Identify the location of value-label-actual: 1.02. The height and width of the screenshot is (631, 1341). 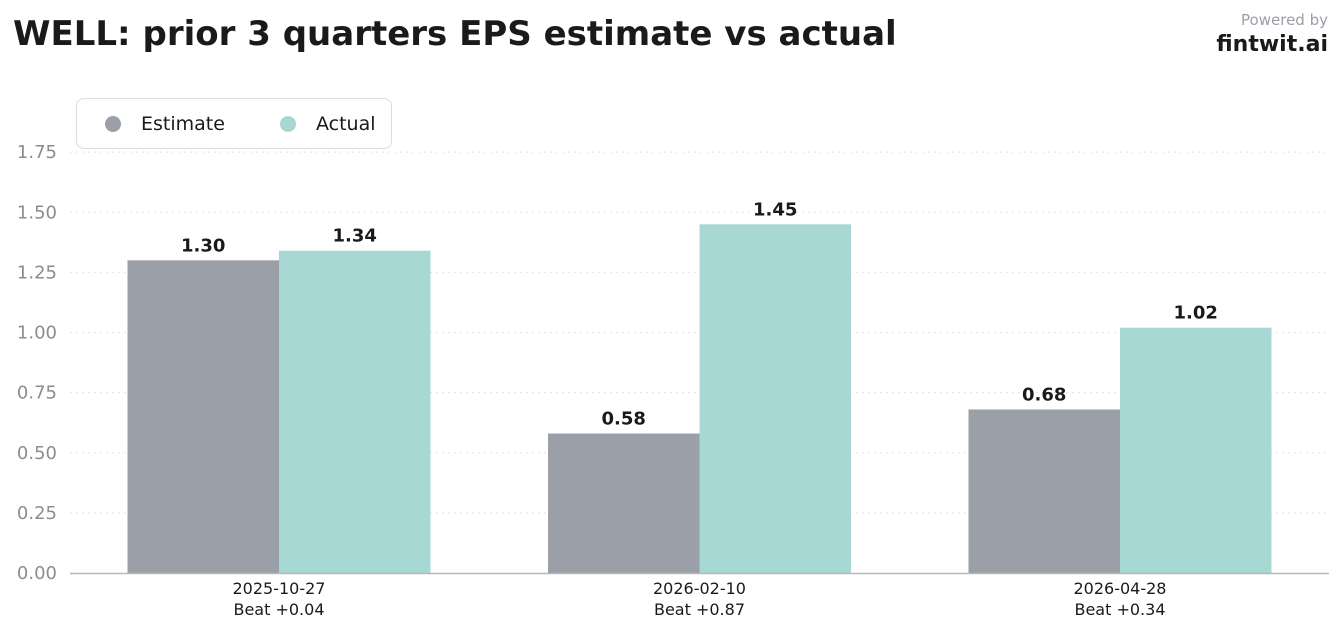
(1196, 313).